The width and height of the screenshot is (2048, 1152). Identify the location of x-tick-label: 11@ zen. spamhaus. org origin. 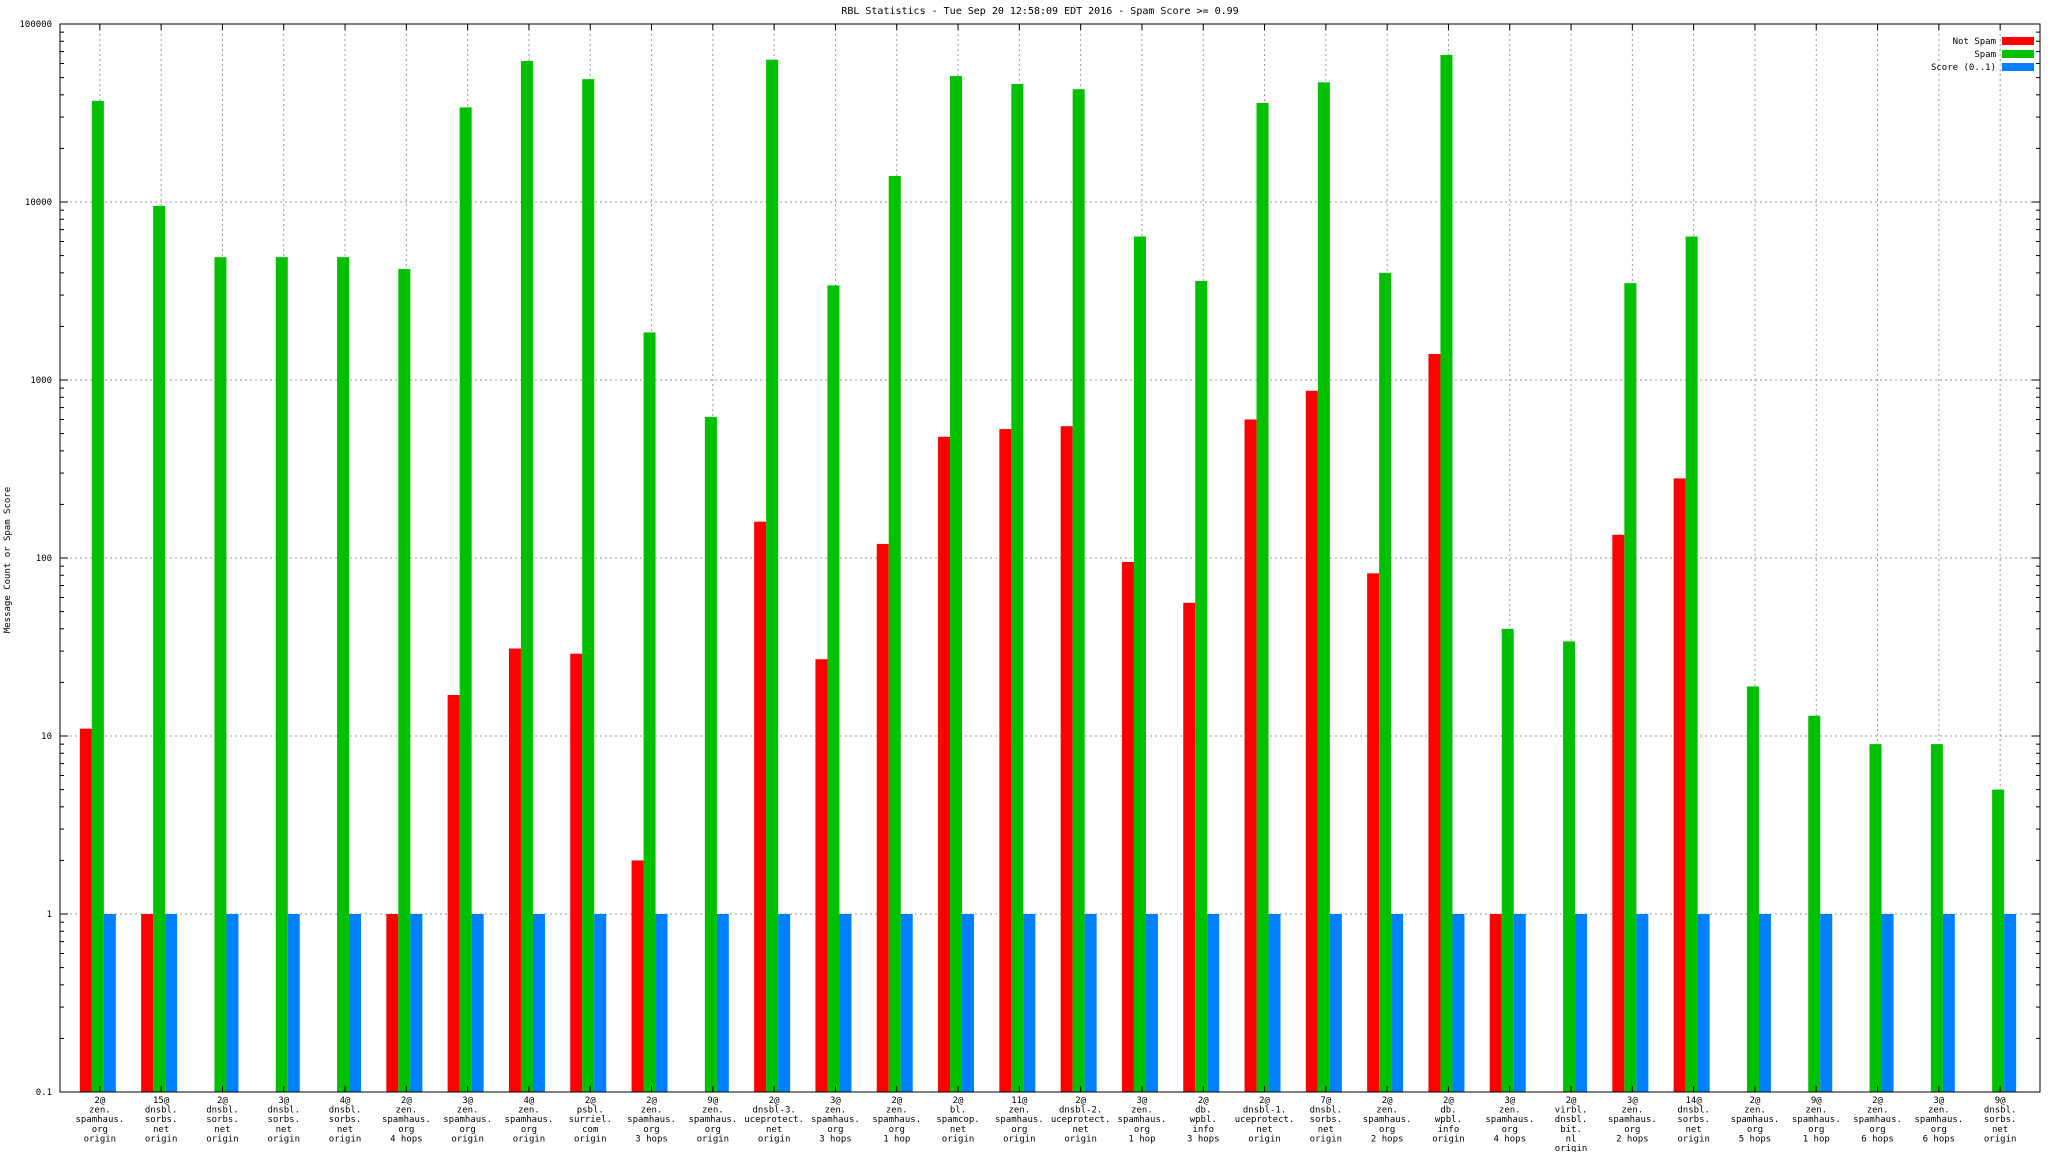
(1019, 1120).